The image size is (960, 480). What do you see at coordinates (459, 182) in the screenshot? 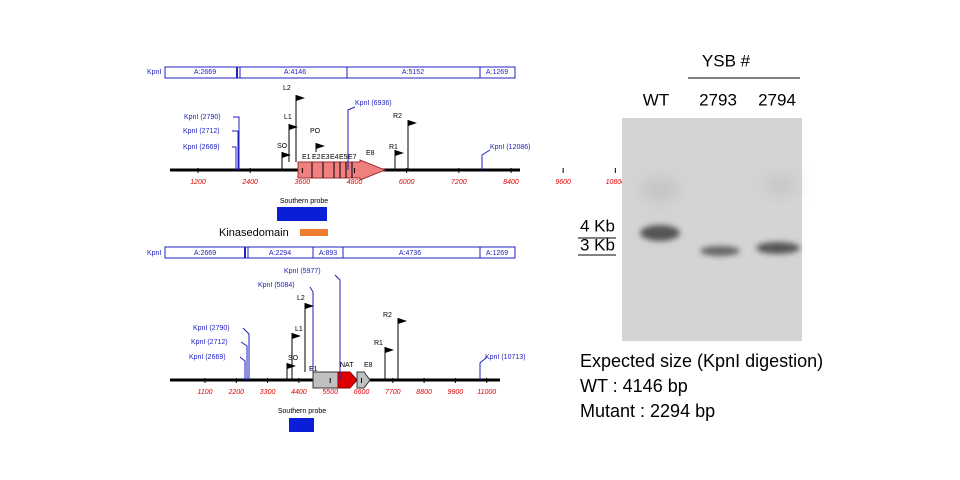
I see `axis-label: 7200` at bounding box center [459, 182].